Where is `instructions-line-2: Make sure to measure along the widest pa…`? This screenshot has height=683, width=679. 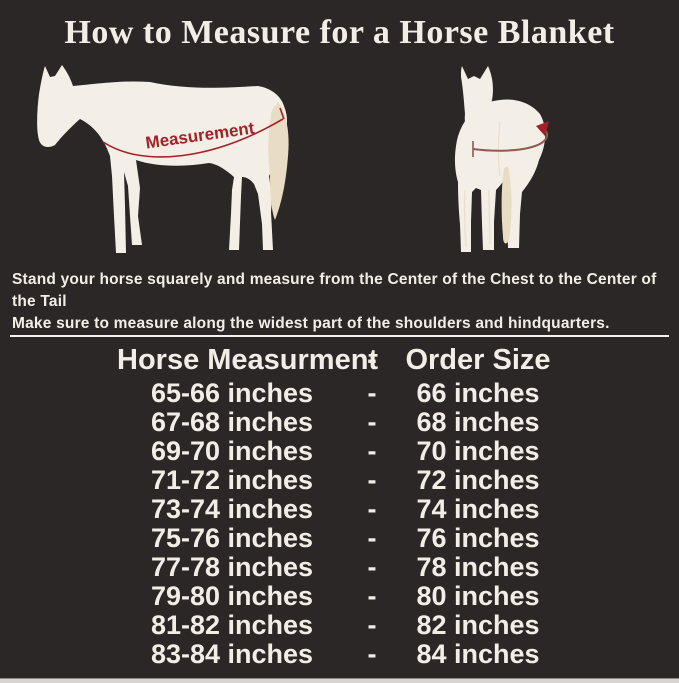
instructions-line-2: Make sure to measure along the widest pa… is located at coordinates (311, 323).